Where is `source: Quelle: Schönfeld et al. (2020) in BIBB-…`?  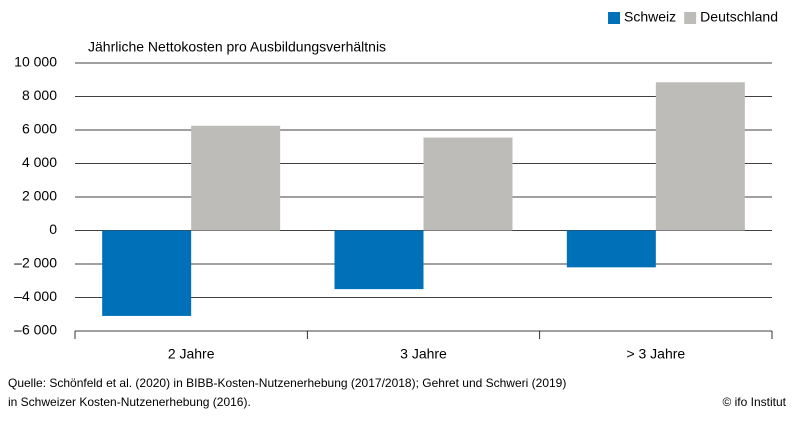
source: Quelle: Schönfeld et al. (2020) in BIBB-… is located at coordinates (287, 383).